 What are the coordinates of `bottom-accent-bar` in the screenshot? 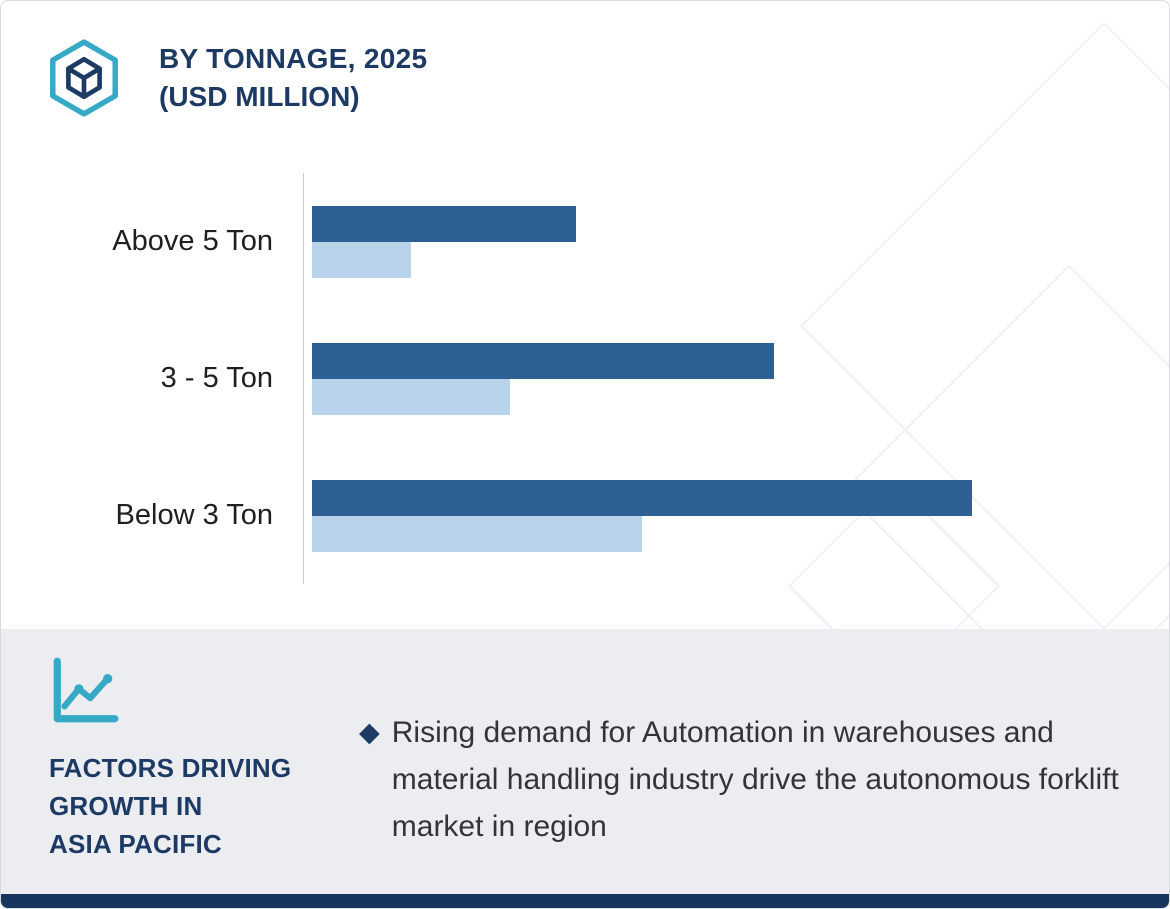 It's located at (585, 901).